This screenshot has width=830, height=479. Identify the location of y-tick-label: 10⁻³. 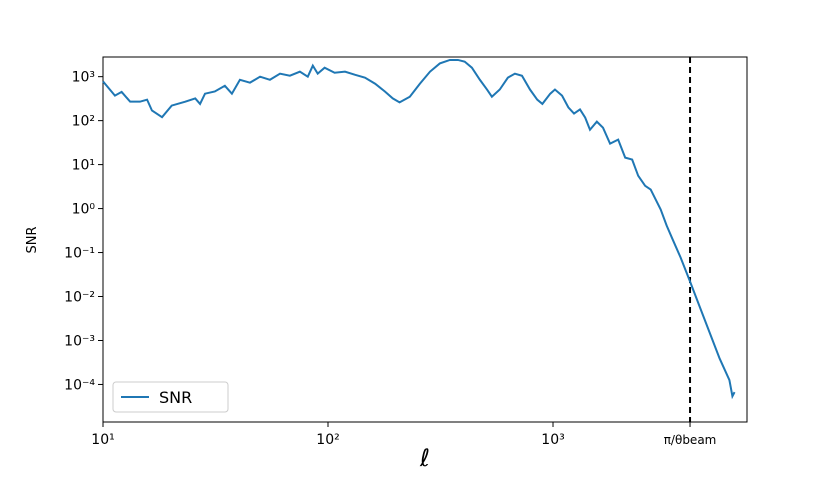
(79, 341).